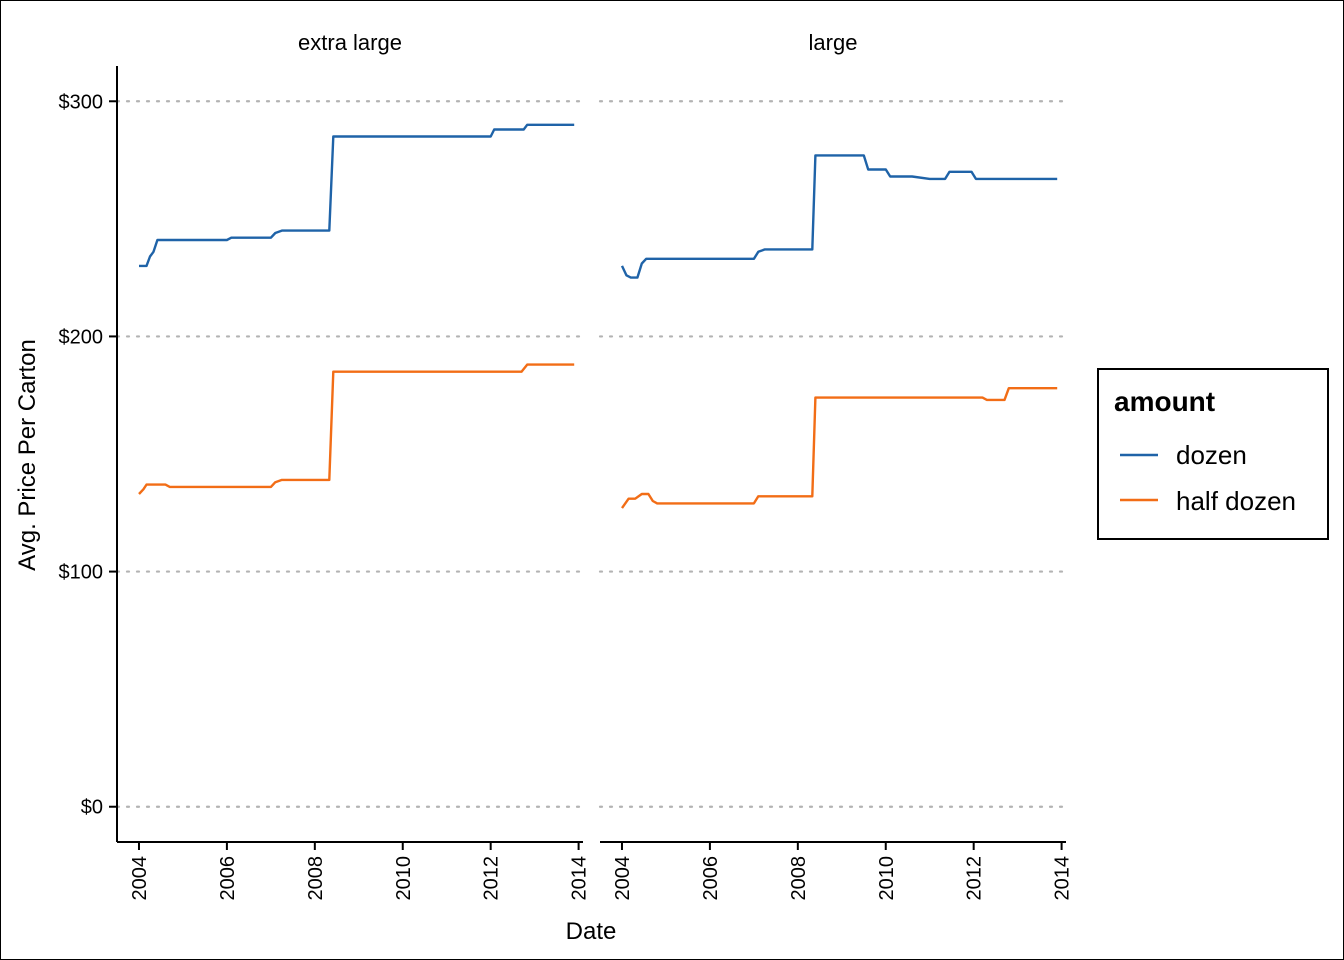  Describe the element at coordinates (27, 455) in the screenshot. I see `y-axis-title: Avg. Price Per Carton` at that location.